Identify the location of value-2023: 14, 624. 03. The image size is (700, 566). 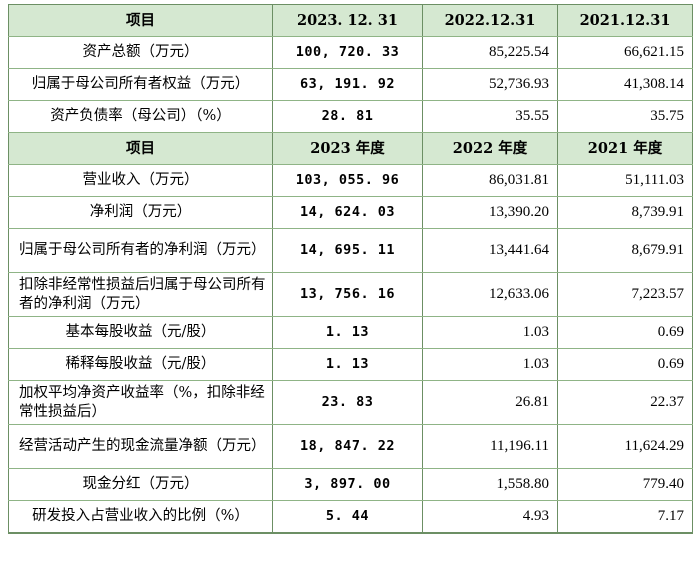
(347, 212).